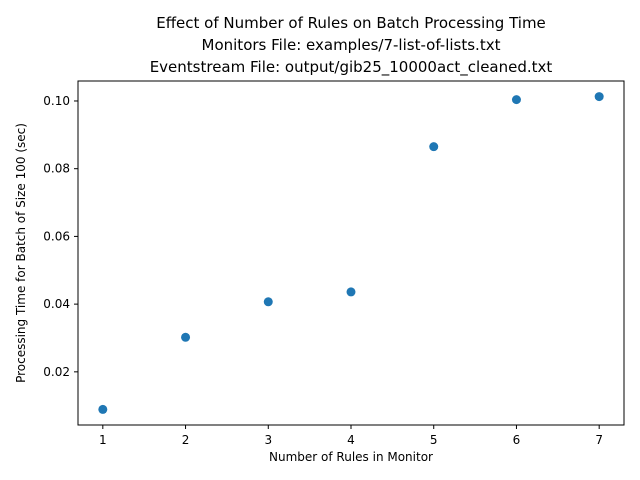 This screenshot has width=640, height=480. I want to click on y-tick-label: 0.08, so click(56, 169).